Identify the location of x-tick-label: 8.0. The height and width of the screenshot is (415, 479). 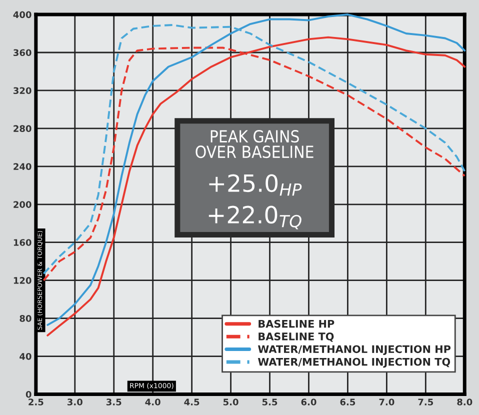
(464, 402).